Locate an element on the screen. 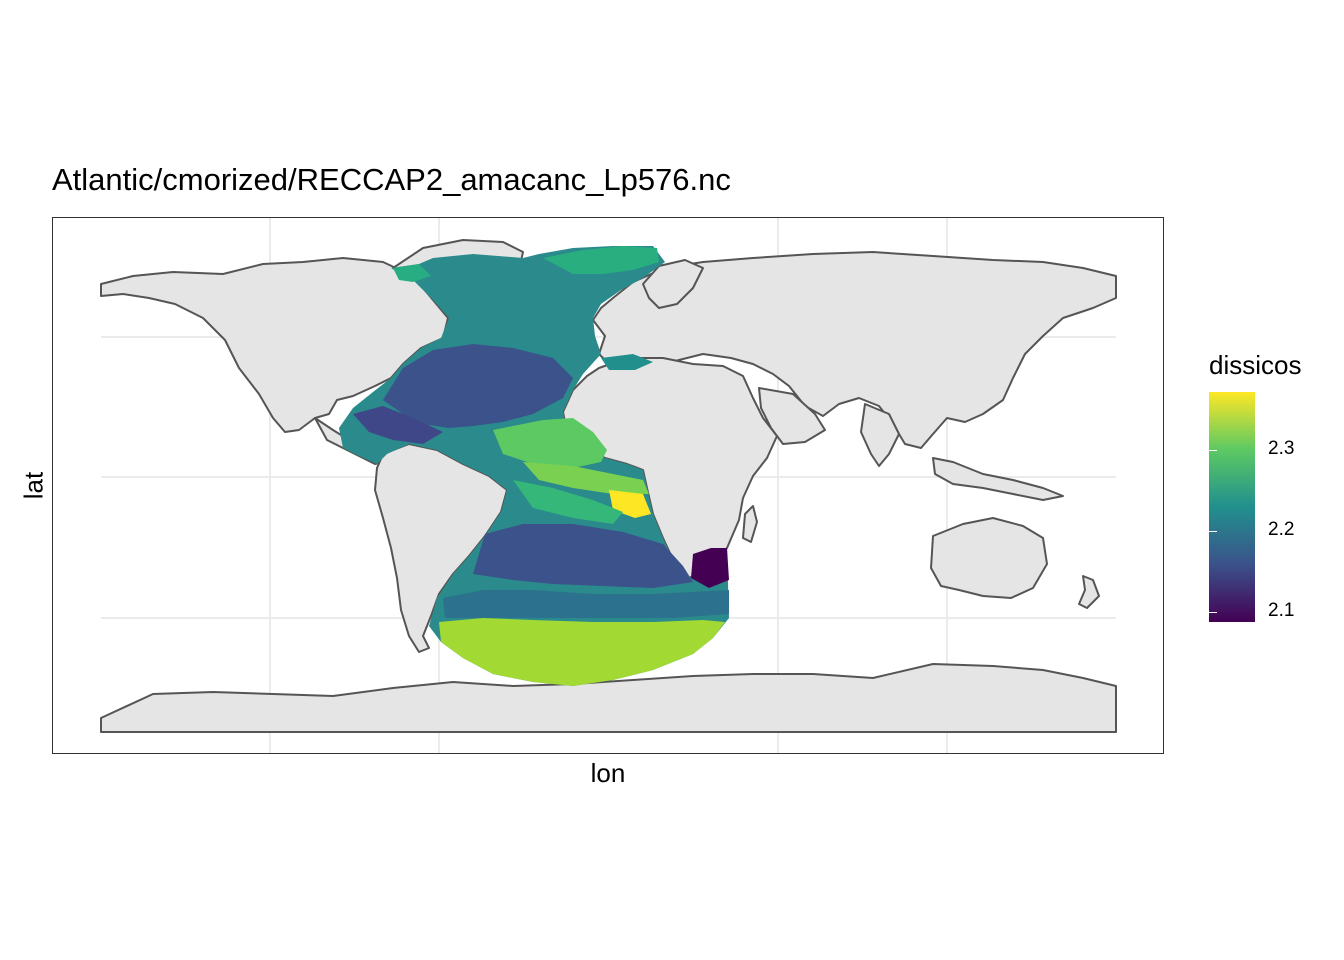 The height and width of the screenshot is (960, 1344). field-equatorial-north is located at coordinates (550, 443).